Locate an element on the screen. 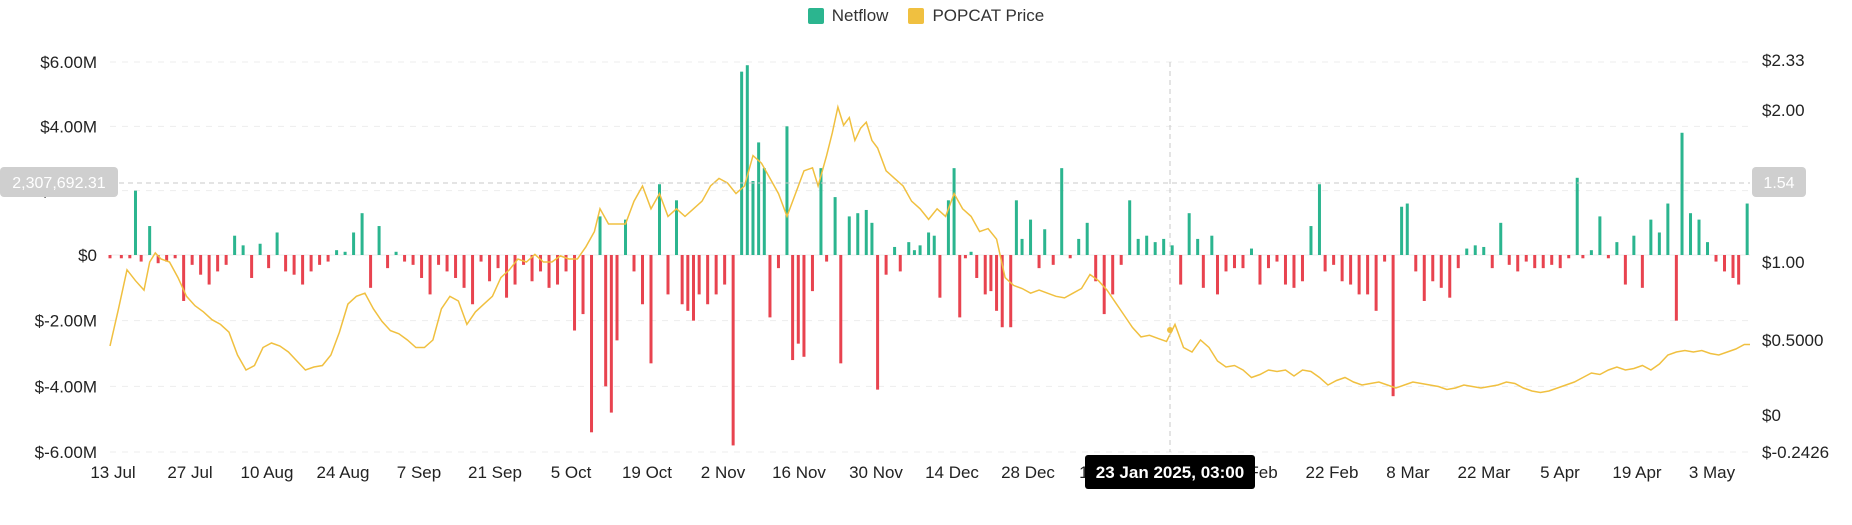 The height and width of the screenshot is (525, 1852). left-tick-label: $6.00M is located at coordinates (68, 62).